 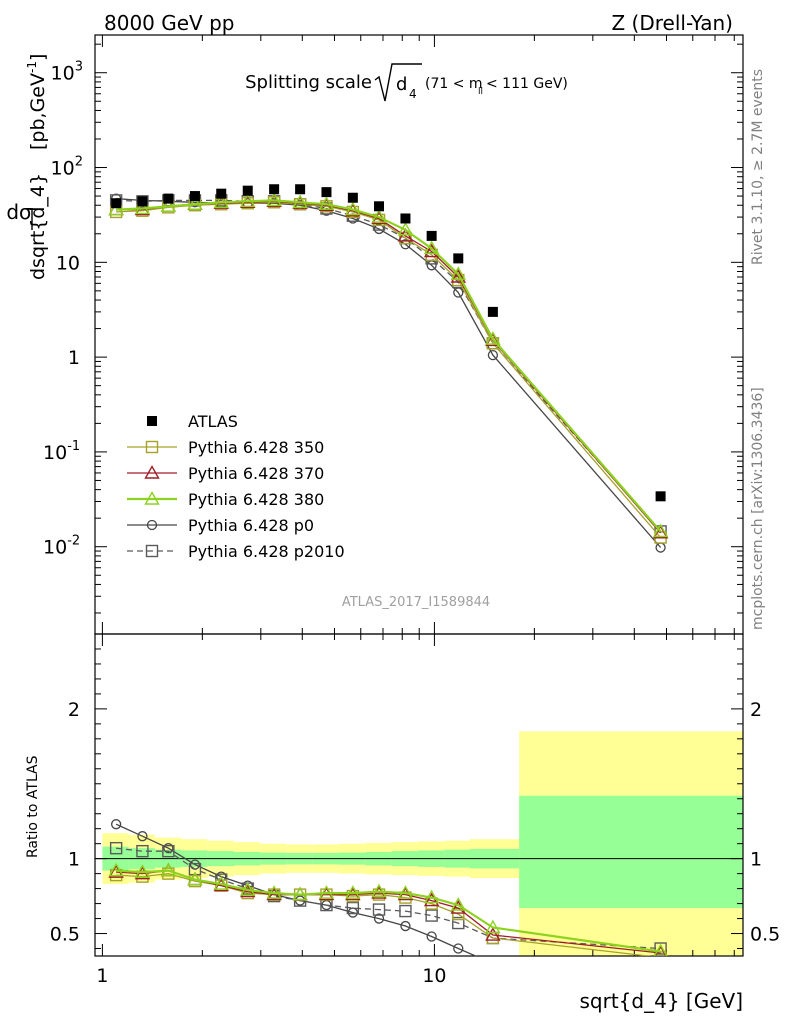 I want to click on legend-entry: Pythia 6.428 350, so click(x=225, y=447).